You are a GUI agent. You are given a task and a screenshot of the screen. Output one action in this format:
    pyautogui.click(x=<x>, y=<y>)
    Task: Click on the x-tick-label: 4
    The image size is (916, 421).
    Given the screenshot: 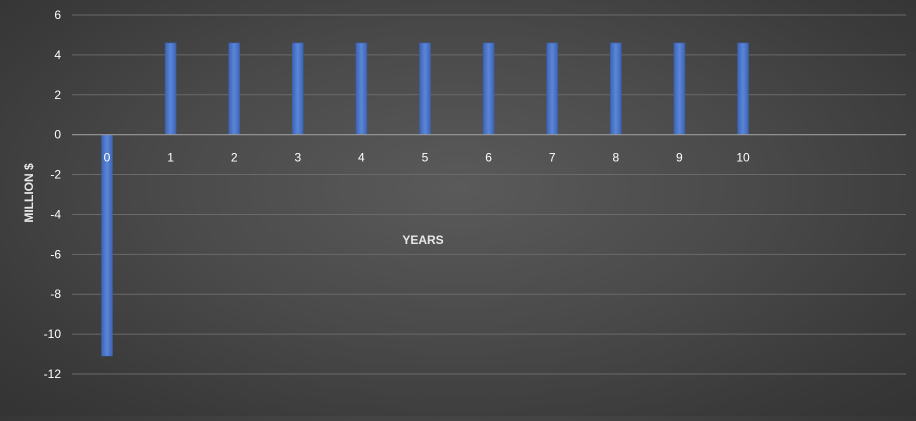 What is the action you would take?
    pyautogui.click(x=361, y=158)
    